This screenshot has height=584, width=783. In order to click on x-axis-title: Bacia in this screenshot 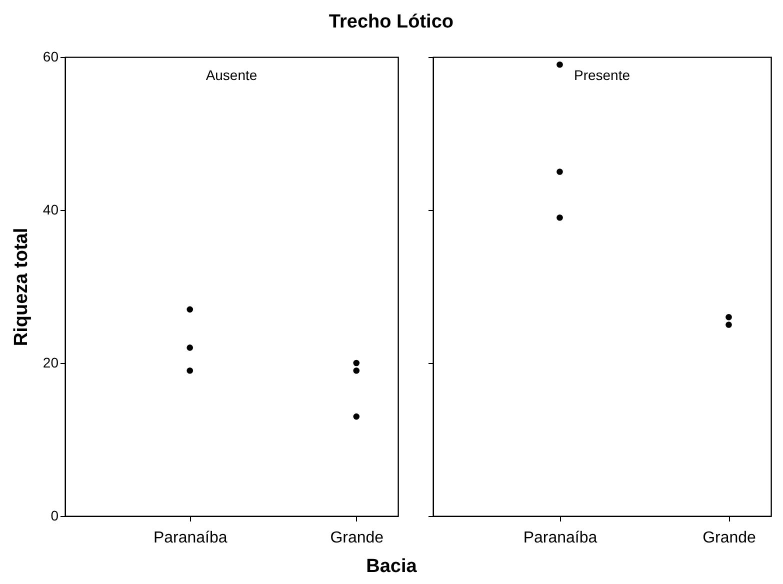, I will do `click(391, 567)`.